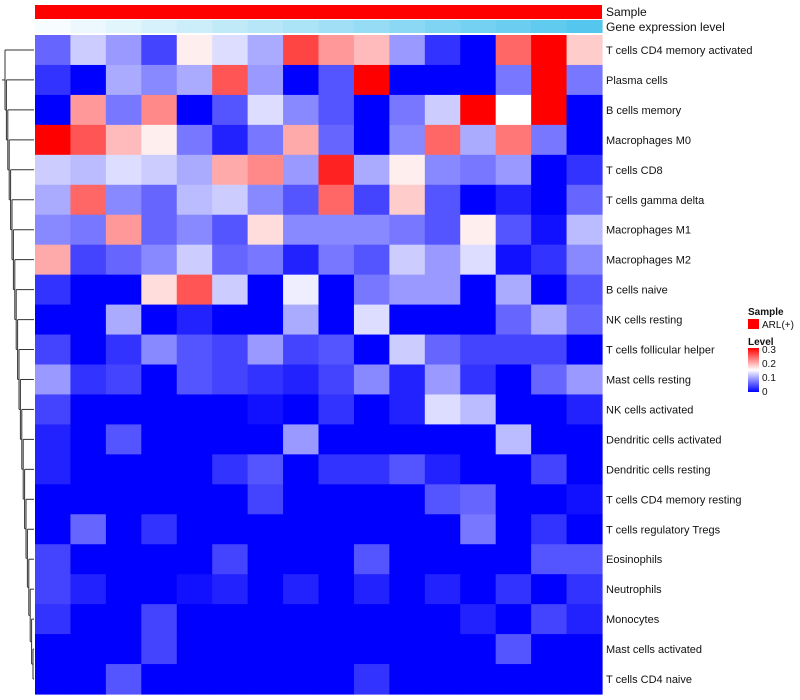 This screenshot has height=700, width=800. What do you see at coordinates (648, 231) in the screenshot?
I see `row-label: Macrophages M1` at bounding box center [648, 231].